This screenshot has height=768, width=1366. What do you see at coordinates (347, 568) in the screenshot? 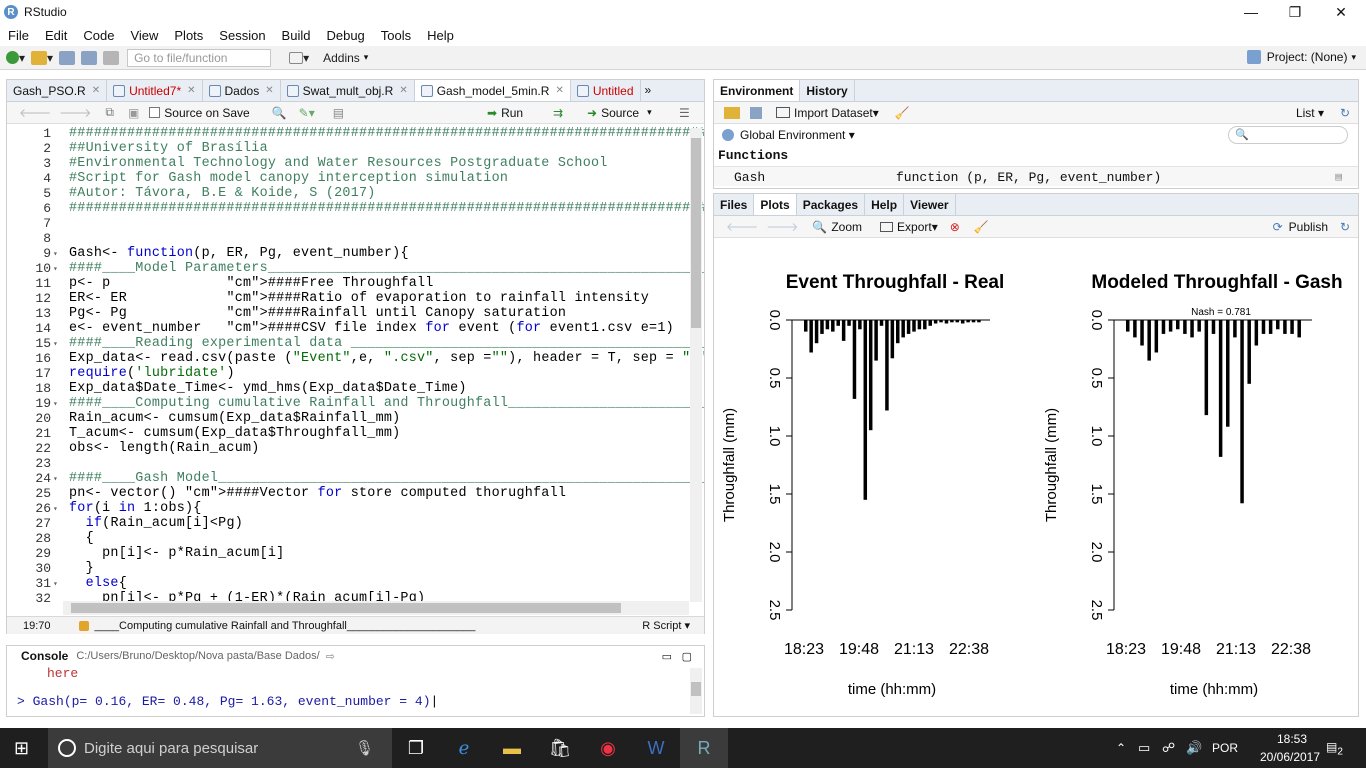
I see `code-line: 30 }` at bounding box center [347, 568].